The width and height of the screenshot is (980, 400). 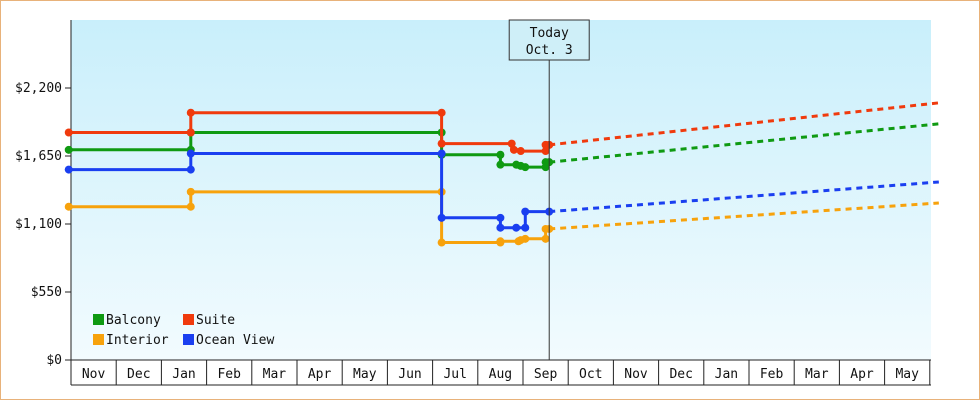 I want to click on x-month-label: Oct, so click(x=590, y=374).